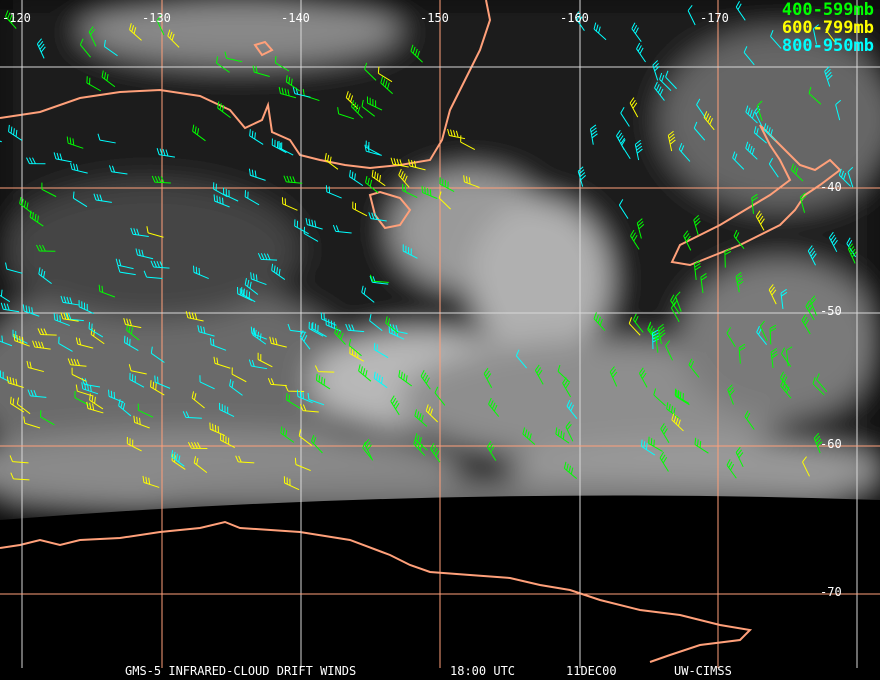 This screenshot has width=880, height=680. What do you see at coordinates (714, 18) in the screenshot?
I see `lon-label: -170` at bounding box center [714, 18].